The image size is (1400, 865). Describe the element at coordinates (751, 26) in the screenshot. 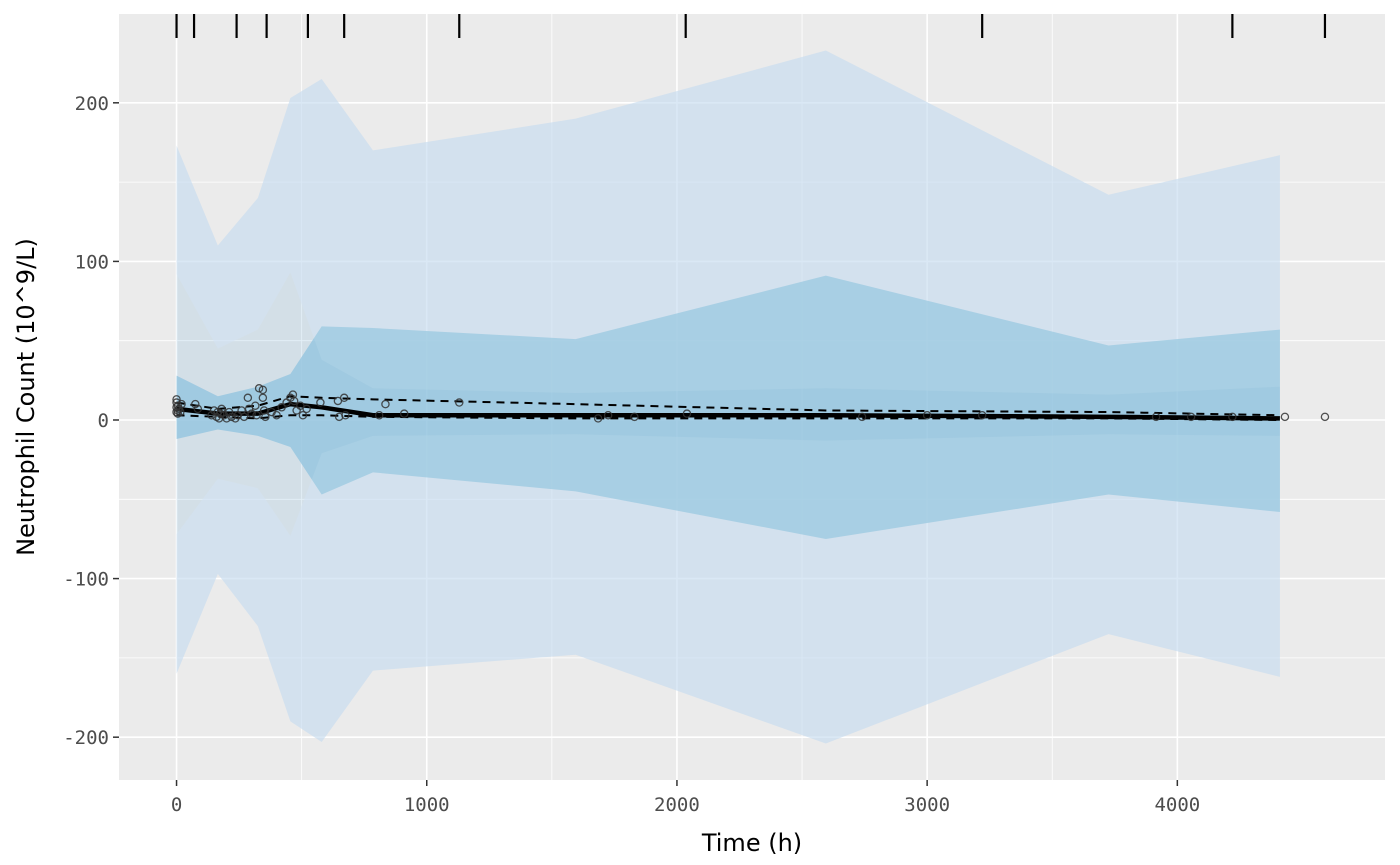

I see `rug-marks` at that location.